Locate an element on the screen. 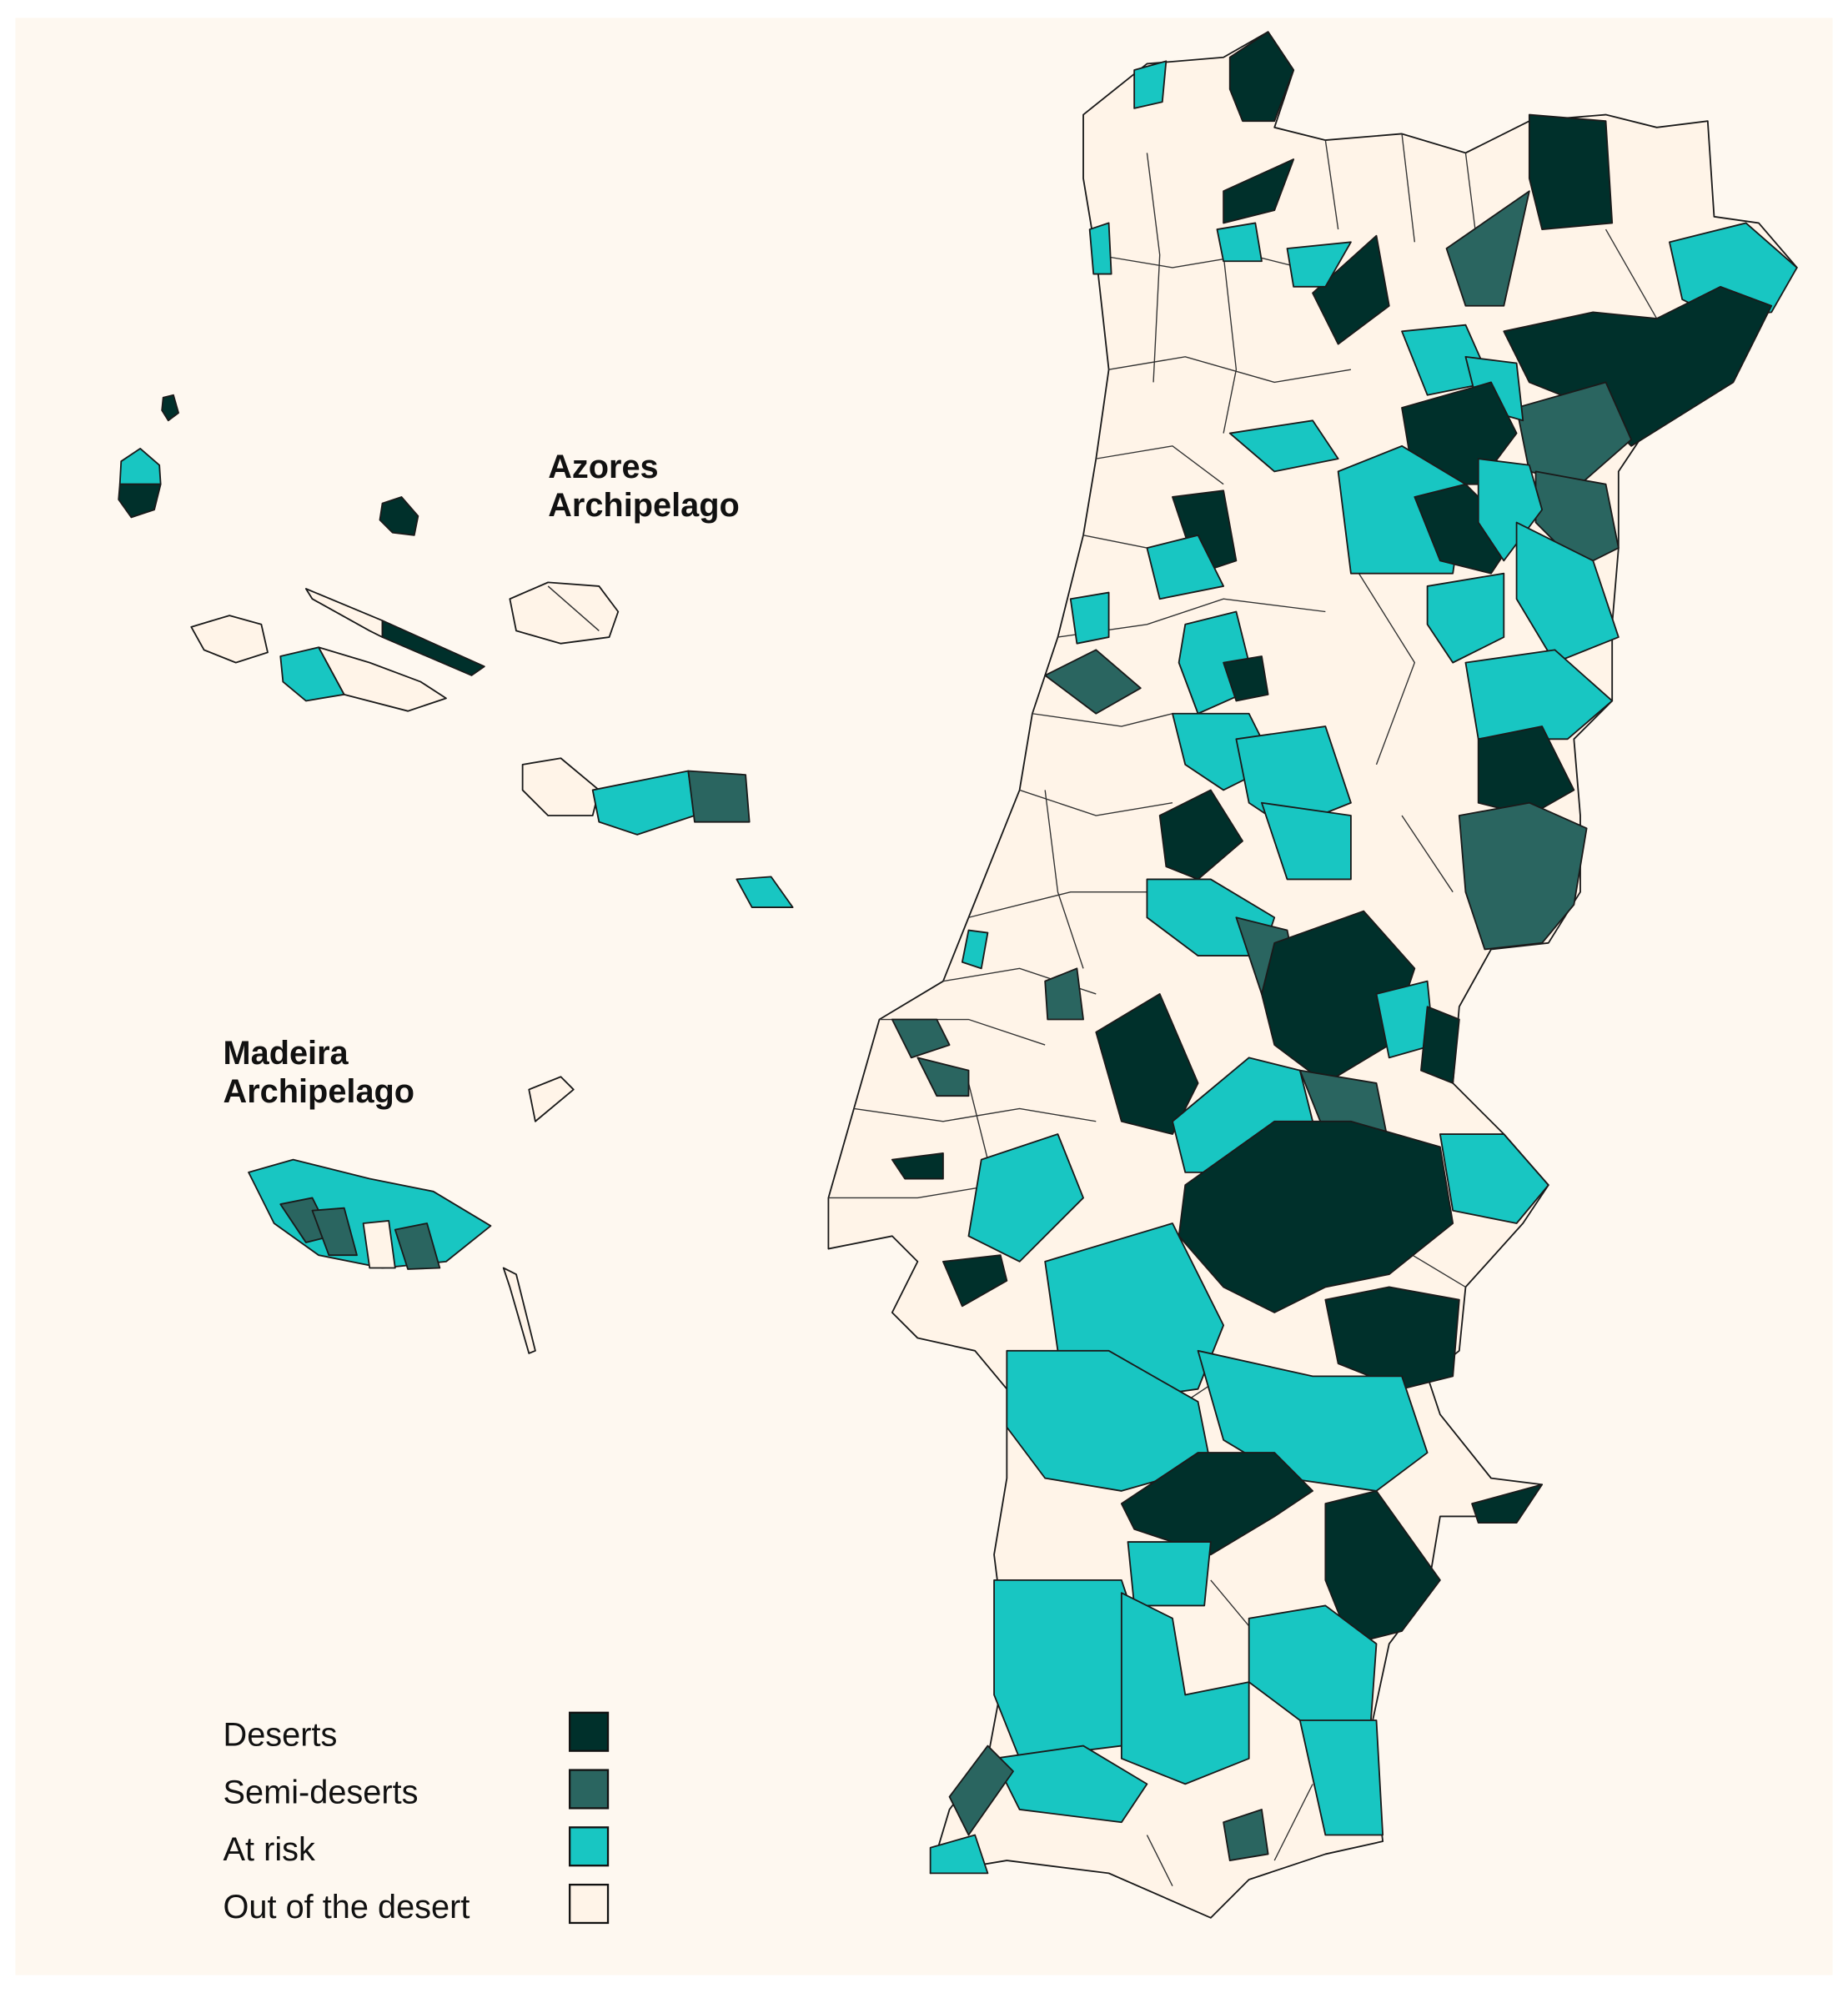 This screenshot has width=1848, height=1993. legend-label: At risk is located at coordinates (269, 1849).